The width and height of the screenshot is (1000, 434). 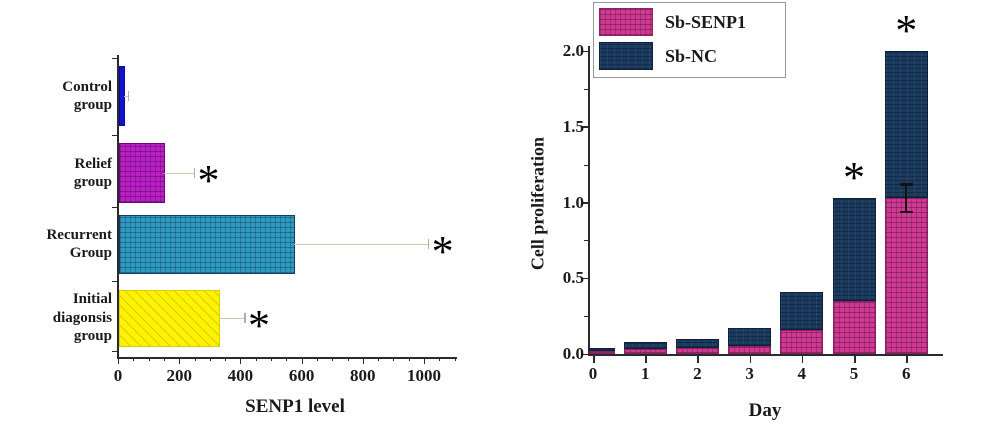 What do you see at coordinates (363, 375) in the screenshot?
I see `x-axis-tick-label: 800` at bounding box center [363, 375].